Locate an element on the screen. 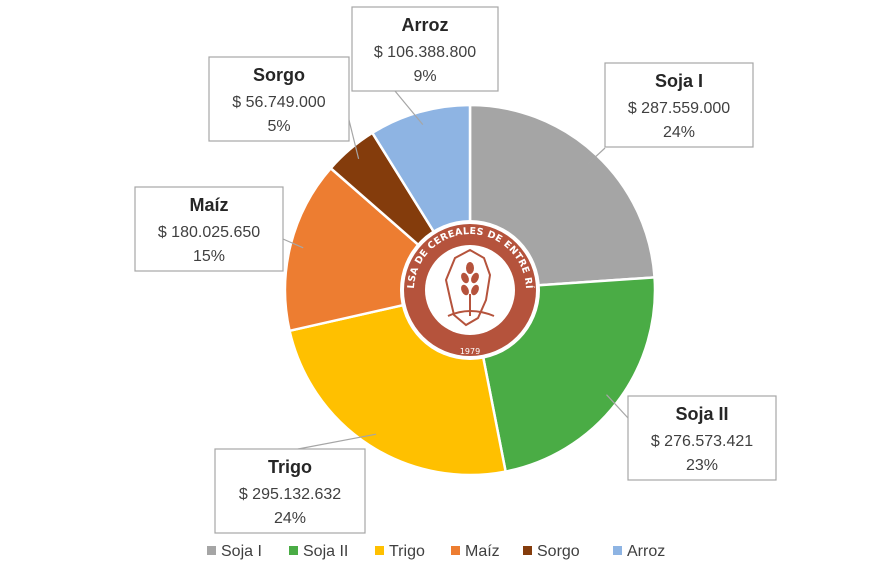 Image resolution: width=870 pixels, height=580 pixels. legend-label: Arroz is located at coordinates (646, 551).